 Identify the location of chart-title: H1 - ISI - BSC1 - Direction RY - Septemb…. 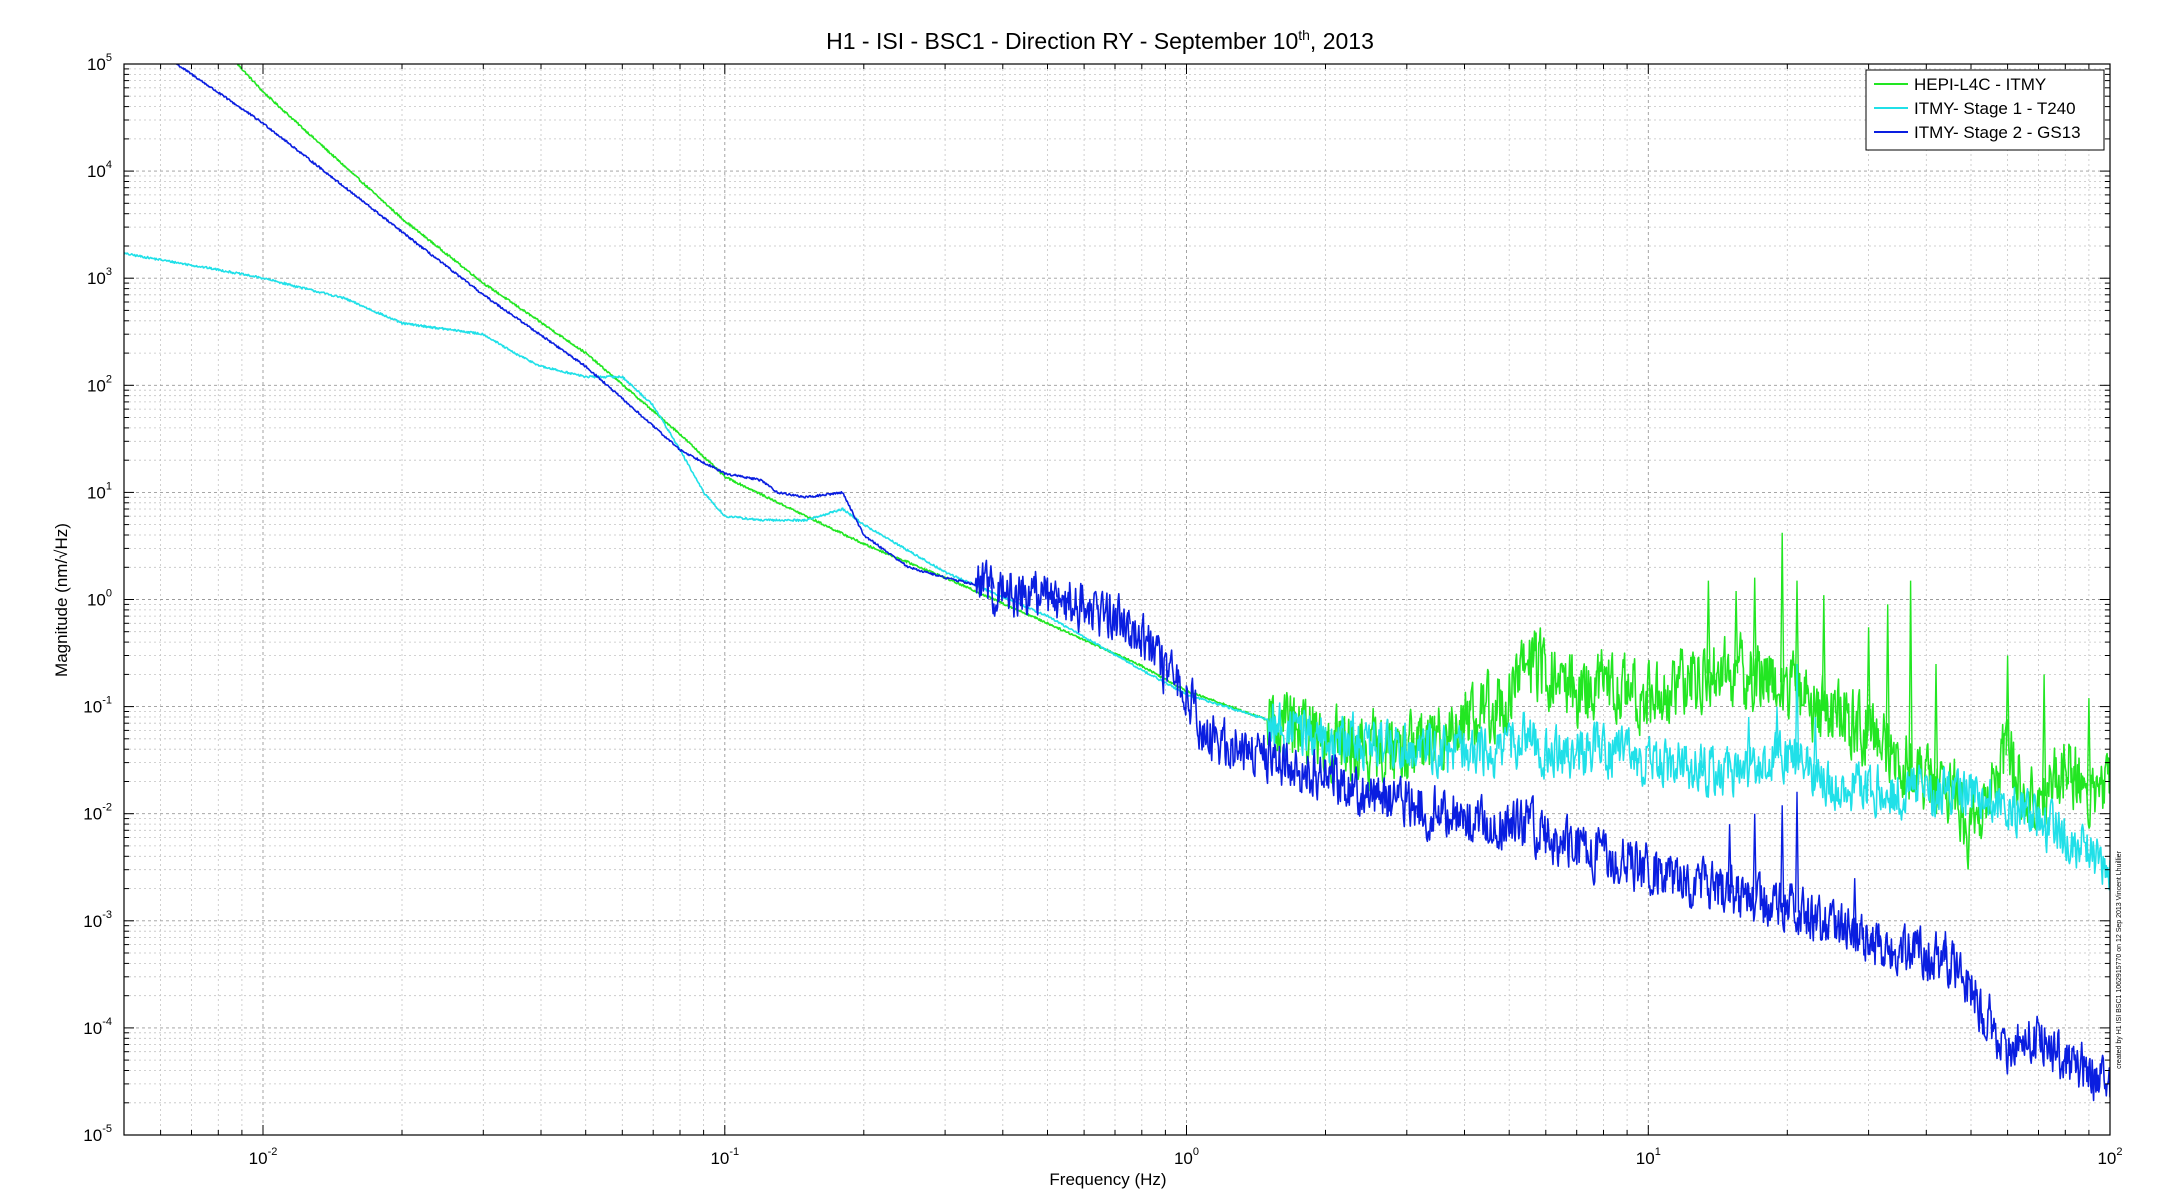
(1100, 40).